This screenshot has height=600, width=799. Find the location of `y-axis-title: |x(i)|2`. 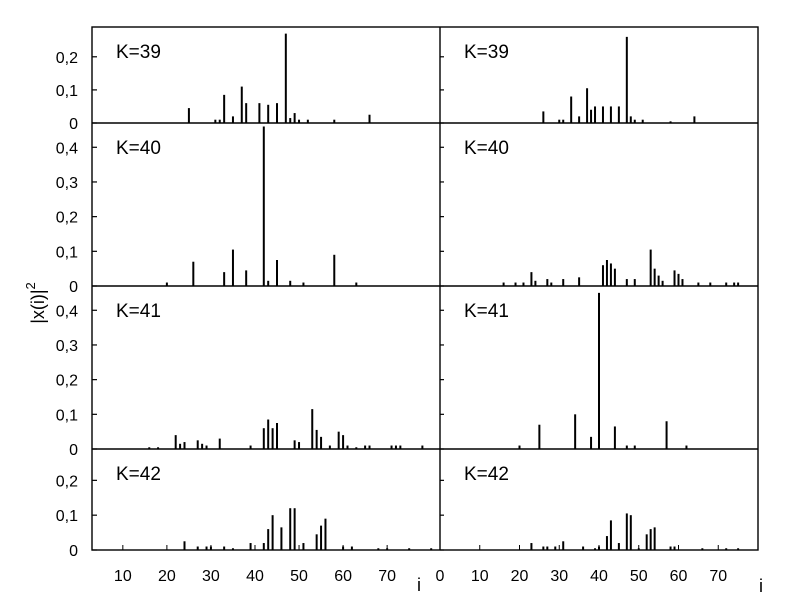

y-axis-title: |x(i)|2 is located at coordinates (35, 303).